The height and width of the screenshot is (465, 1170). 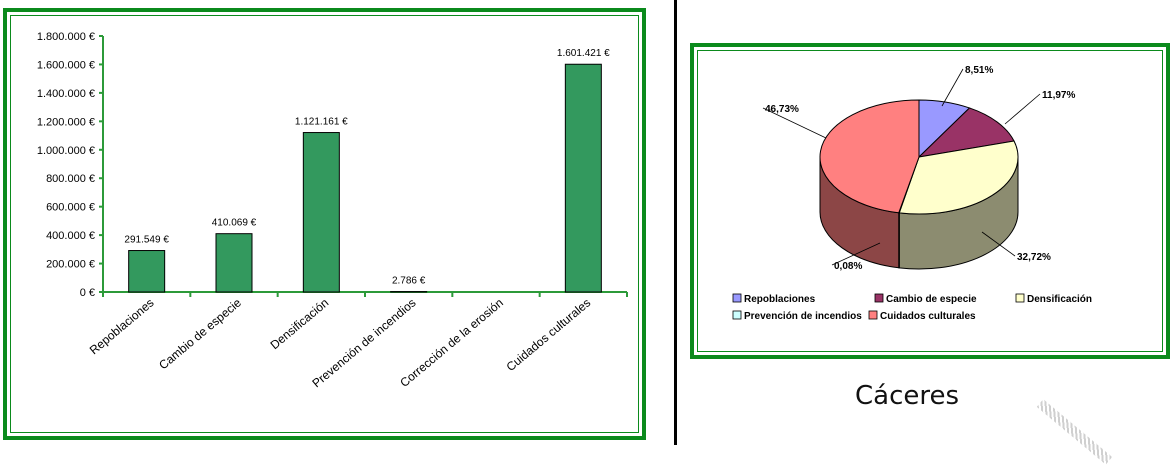 What do you see at coordinates (200, 333) in the screenshot?
I see `category-label: Cambio de especie` at bounding box center [200, 333].